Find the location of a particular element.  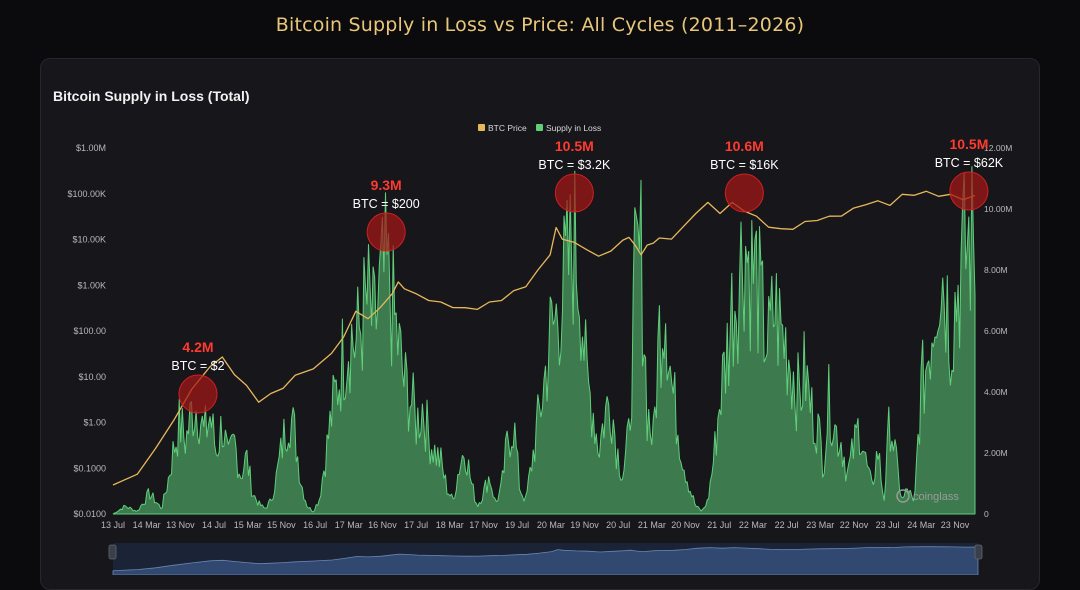

x-tick-label: 20 Jul is located at coordinates (618, 525).